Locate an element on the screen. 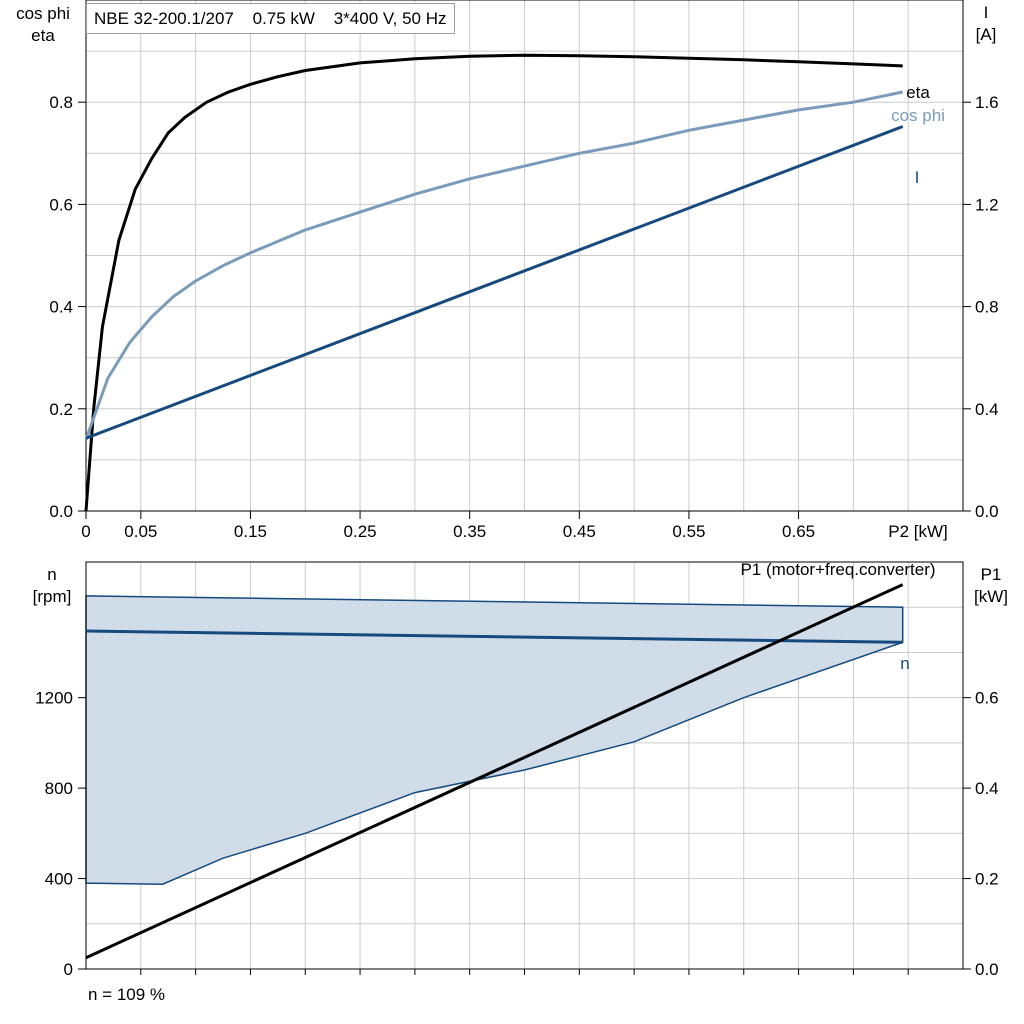 Image resolution: width=1024 pixels, height=1024 pixels. y-tick-label: 800 is located at coordinates (59, 788).